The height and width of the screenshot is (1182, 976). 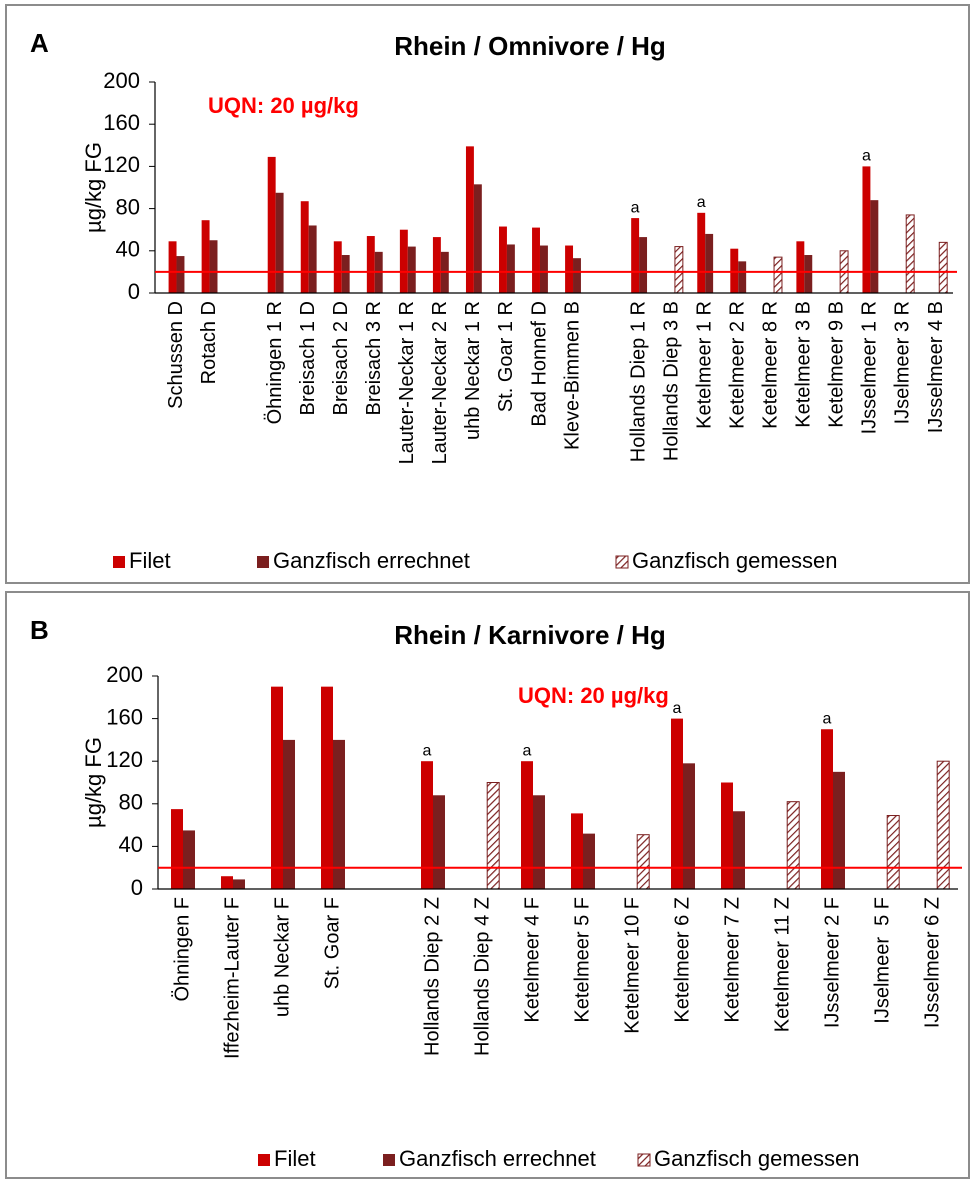 What do you see at coordinates (638, 381) in the screenshot?
I see `x-tick-label: Hollands Diep 1 R` at bounding box center [638, 381].